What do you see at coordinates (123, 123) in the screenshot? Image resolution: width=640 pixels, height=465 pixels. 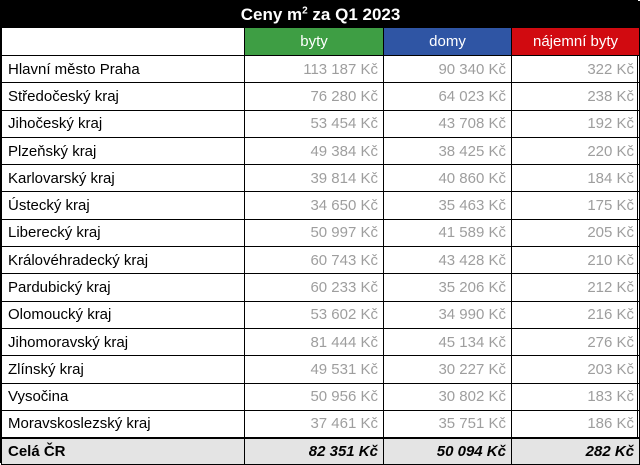 I see `region-cell: Jihočeský kraj` at bounding box center [123, 123].